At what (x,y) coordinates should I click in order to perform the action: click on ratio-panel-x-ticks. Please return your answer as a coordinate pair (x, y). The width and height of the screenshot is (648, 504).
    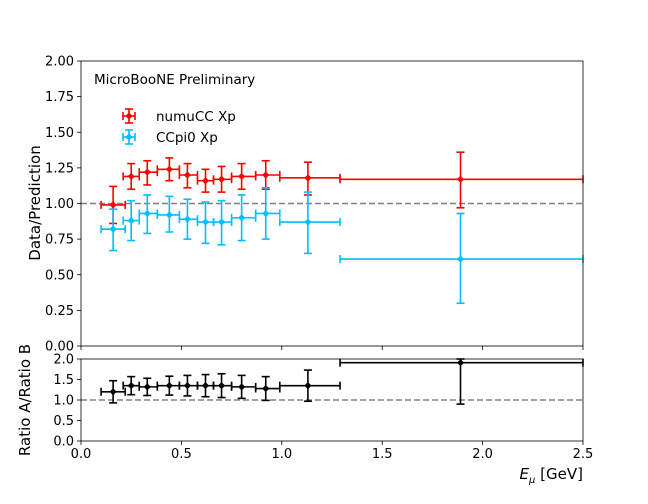
    Looking at the image, I should click on (332, 348).